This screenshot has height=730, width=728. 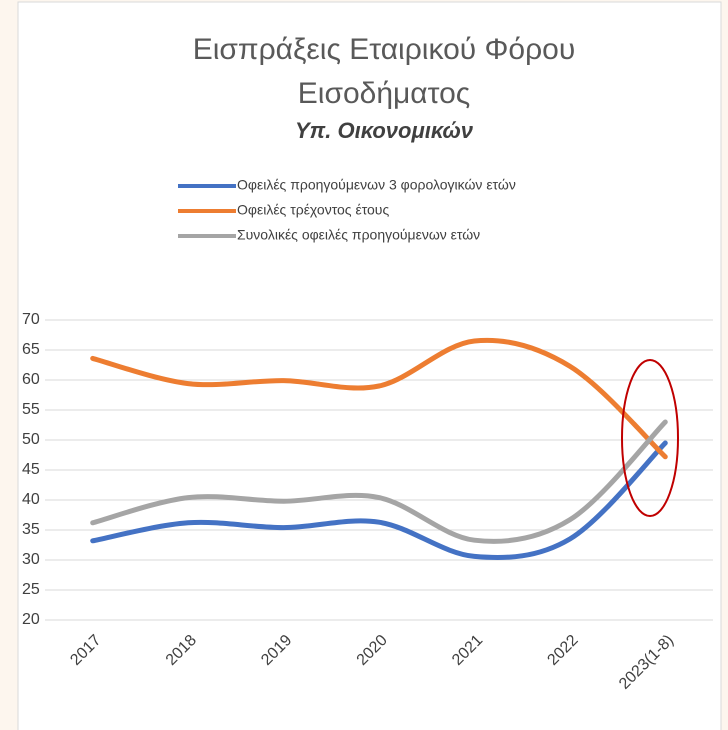 I want to click on chart-title: Εισπράξεις Εταιρικού Φόρου Εισοδήματος, so click(x=384, y=71).